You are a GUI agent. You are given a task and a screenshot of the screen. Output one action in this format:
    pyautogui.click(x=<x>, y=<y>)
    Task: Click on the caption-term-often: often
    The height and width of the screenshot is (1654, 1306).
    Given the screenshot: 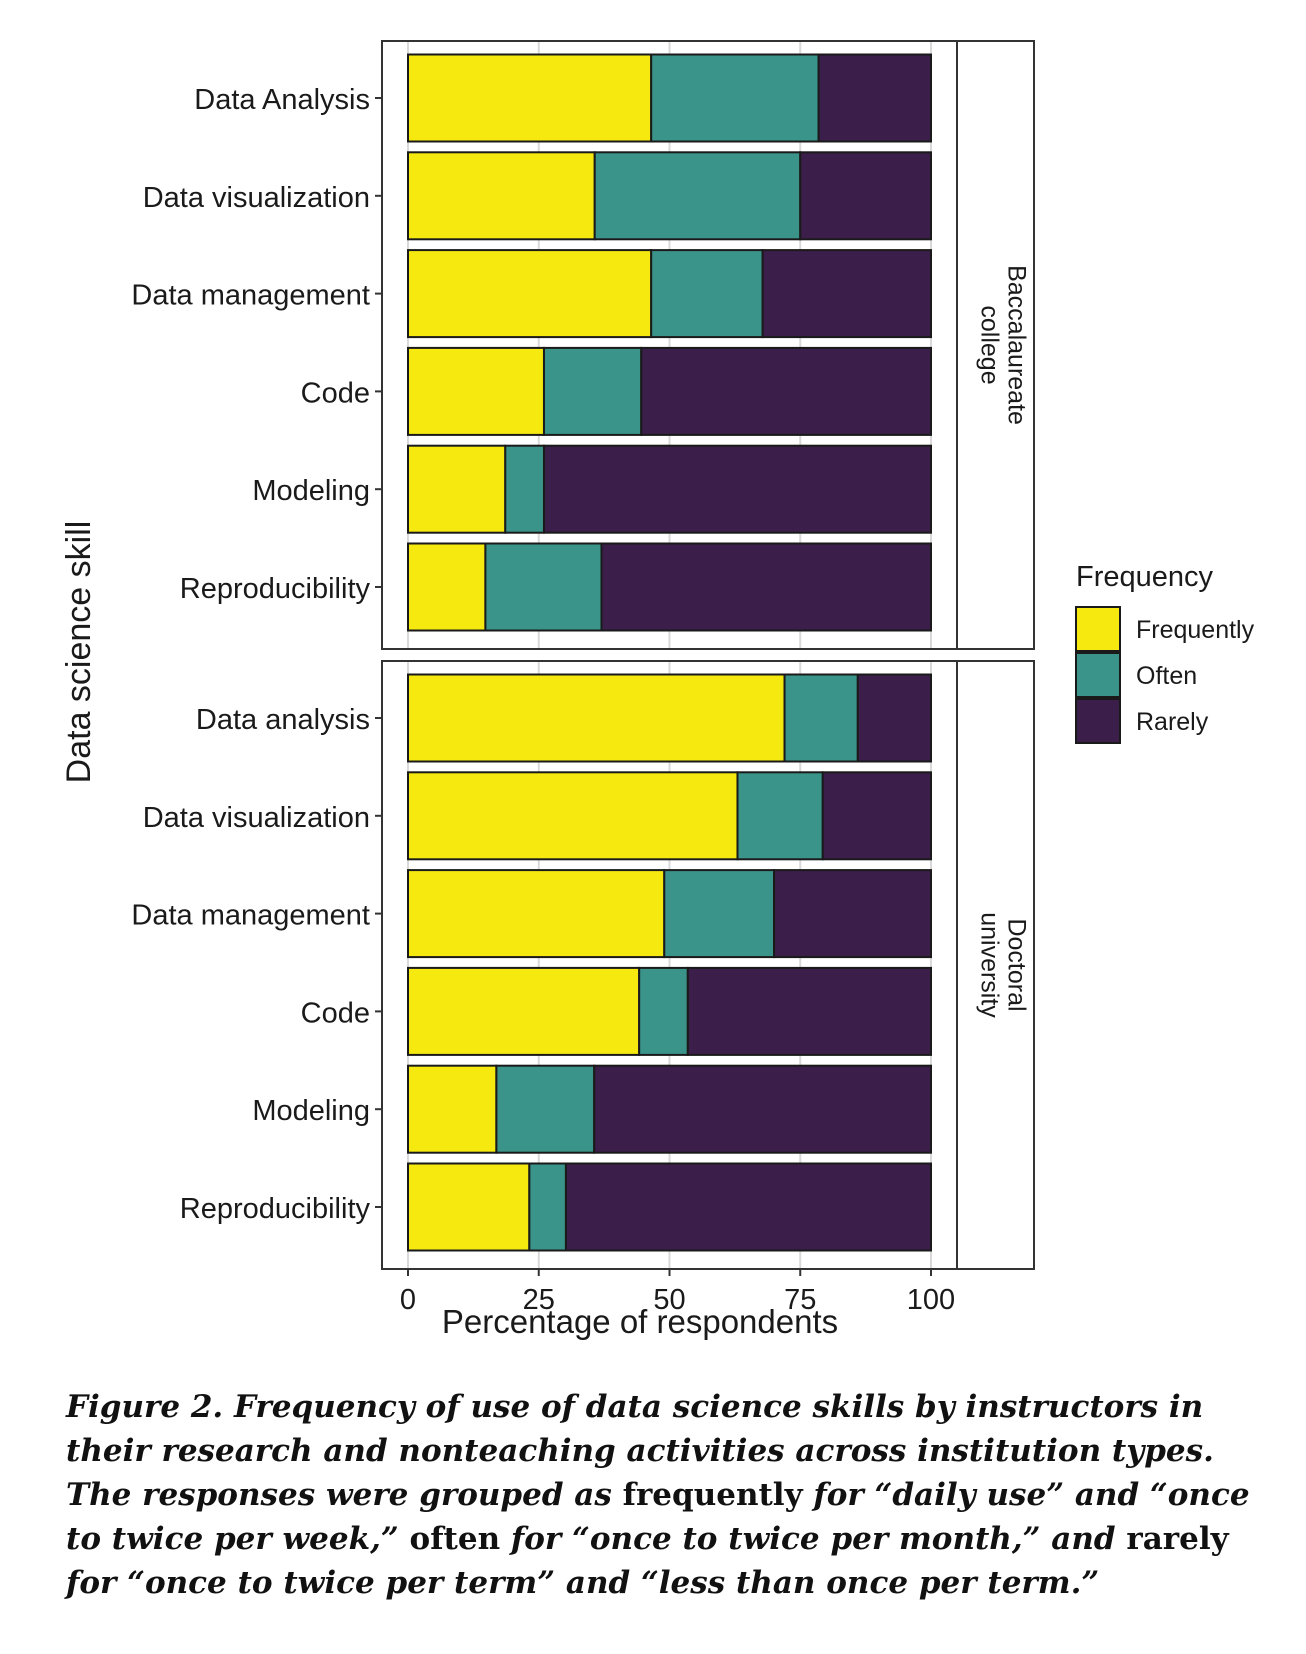 What is the action you would take?
    pyautogui.click(x=455, y=1539)
    